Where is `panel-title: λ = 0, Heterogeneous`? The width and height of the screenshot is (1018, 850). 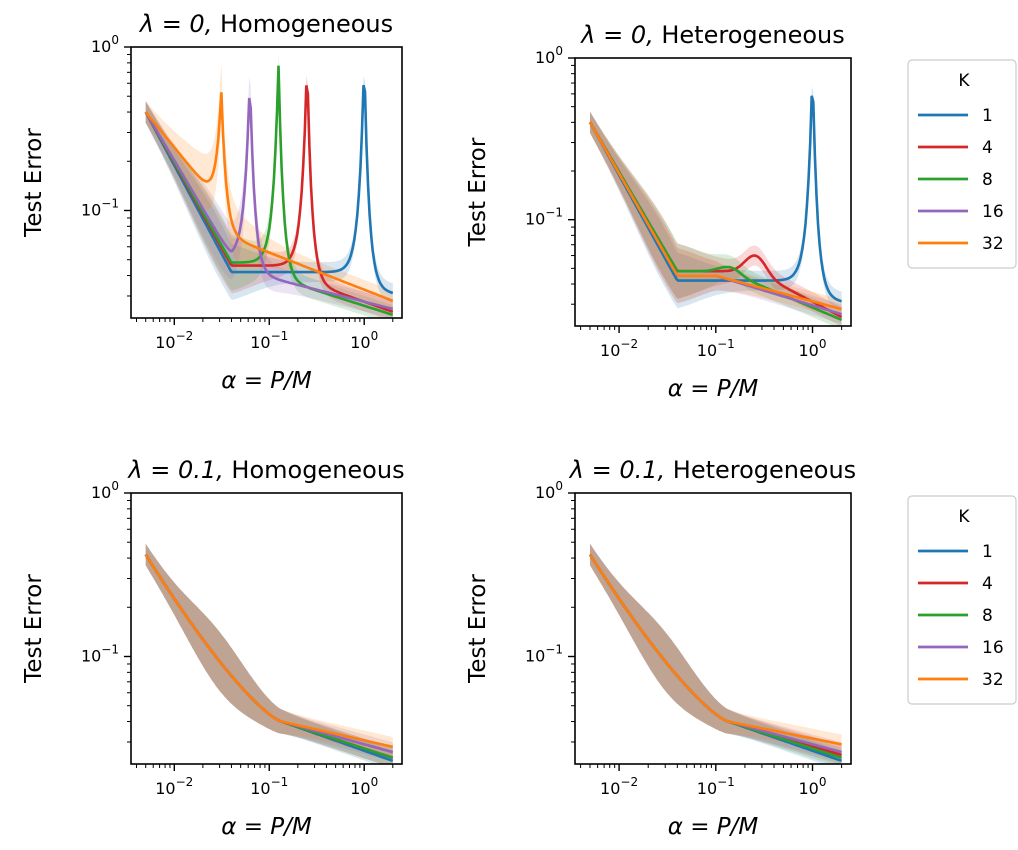
panel-title: λ = 0, Heterogeneous is located at coordinates (712, 35).